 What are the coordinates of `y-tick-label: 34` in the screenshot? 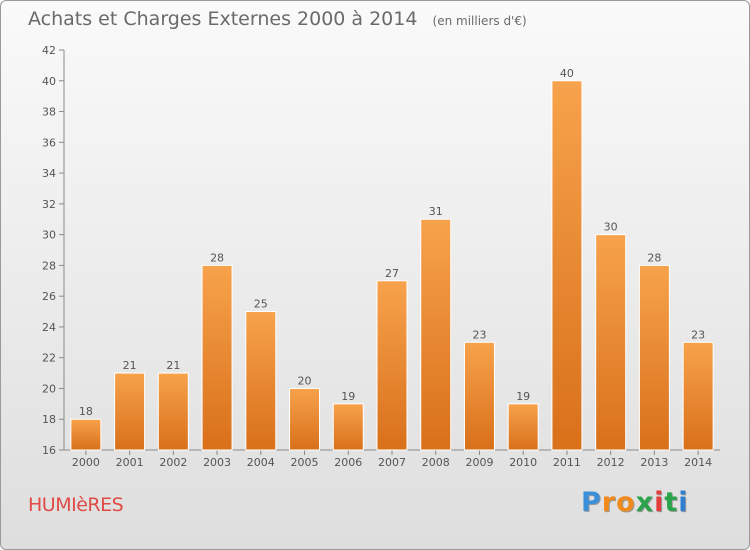 It's located at (49, 173).